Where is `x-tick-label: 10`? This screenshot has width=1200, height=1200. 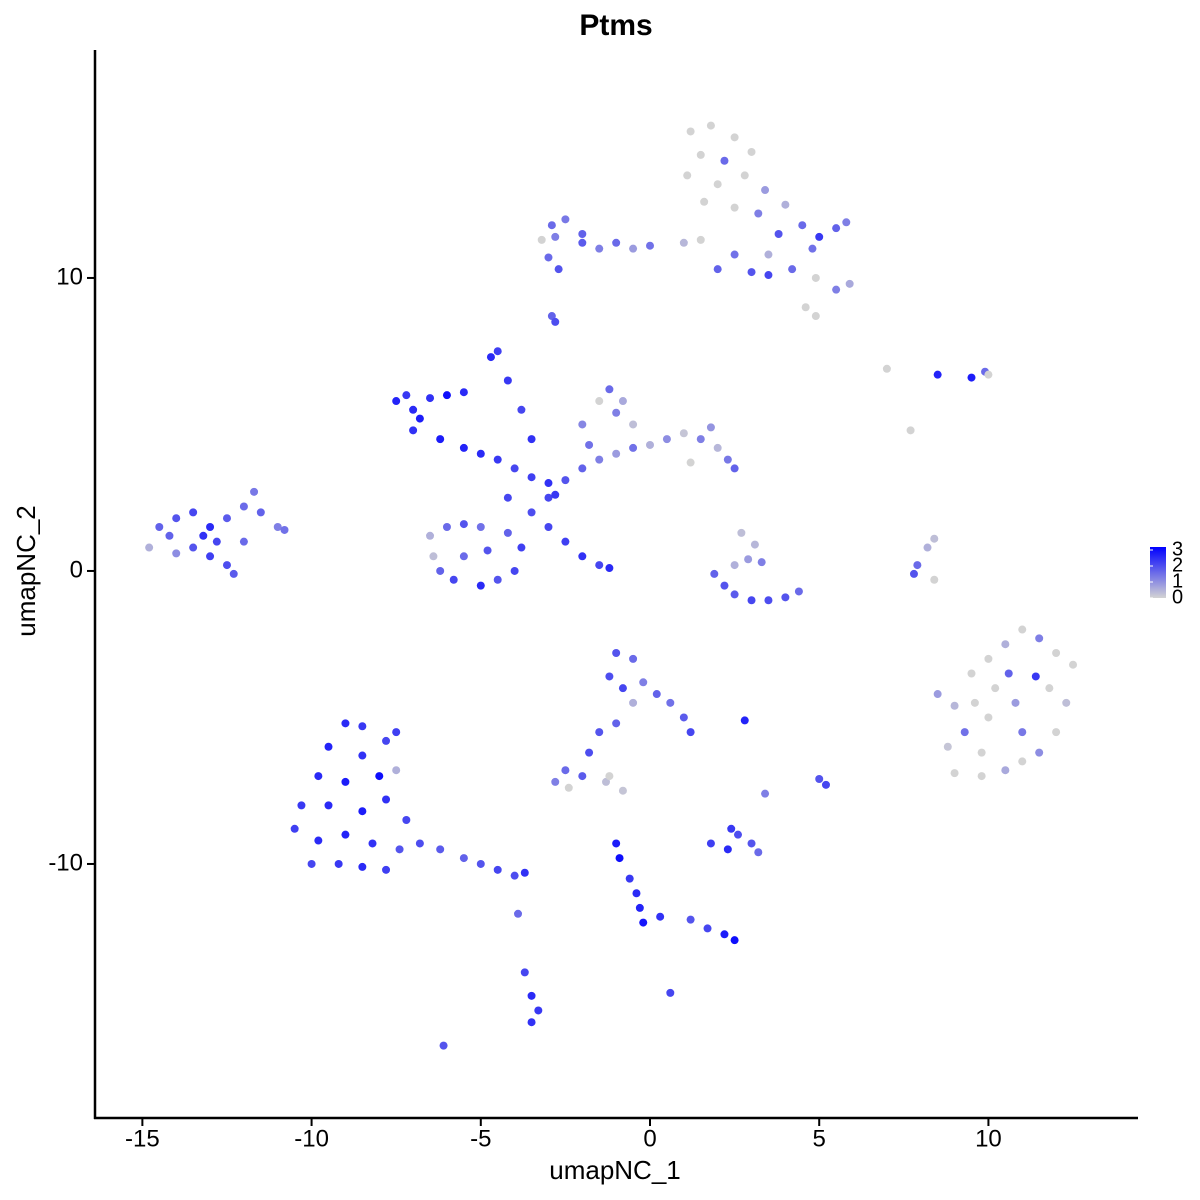
x-tick-label: 10 is located at coordinates (988, 1138).